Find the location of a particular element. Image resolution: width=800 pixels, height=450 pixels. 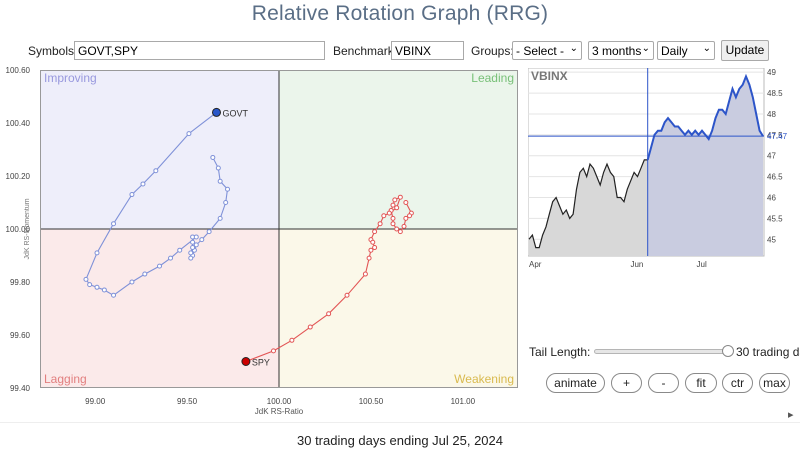

quadrant-label-improving: Improving is located at coordinates (70, 78).